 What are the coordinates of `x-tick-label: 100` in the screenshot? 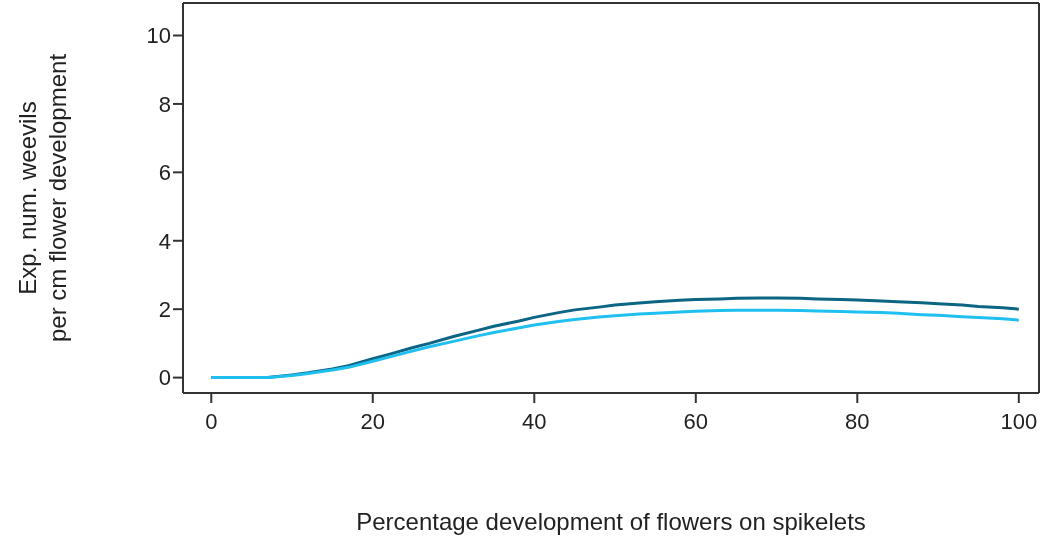 It's located at (1019, 421).